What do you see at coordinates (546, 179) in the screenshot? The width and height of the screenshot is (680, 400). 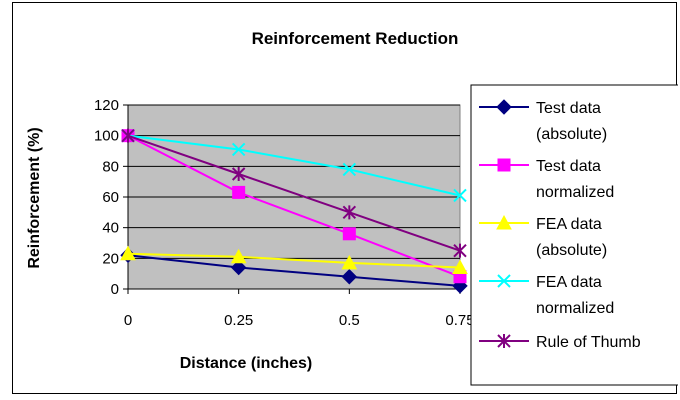 I see `legend-entry: Test data normalized` at bounding box center [546, 179].